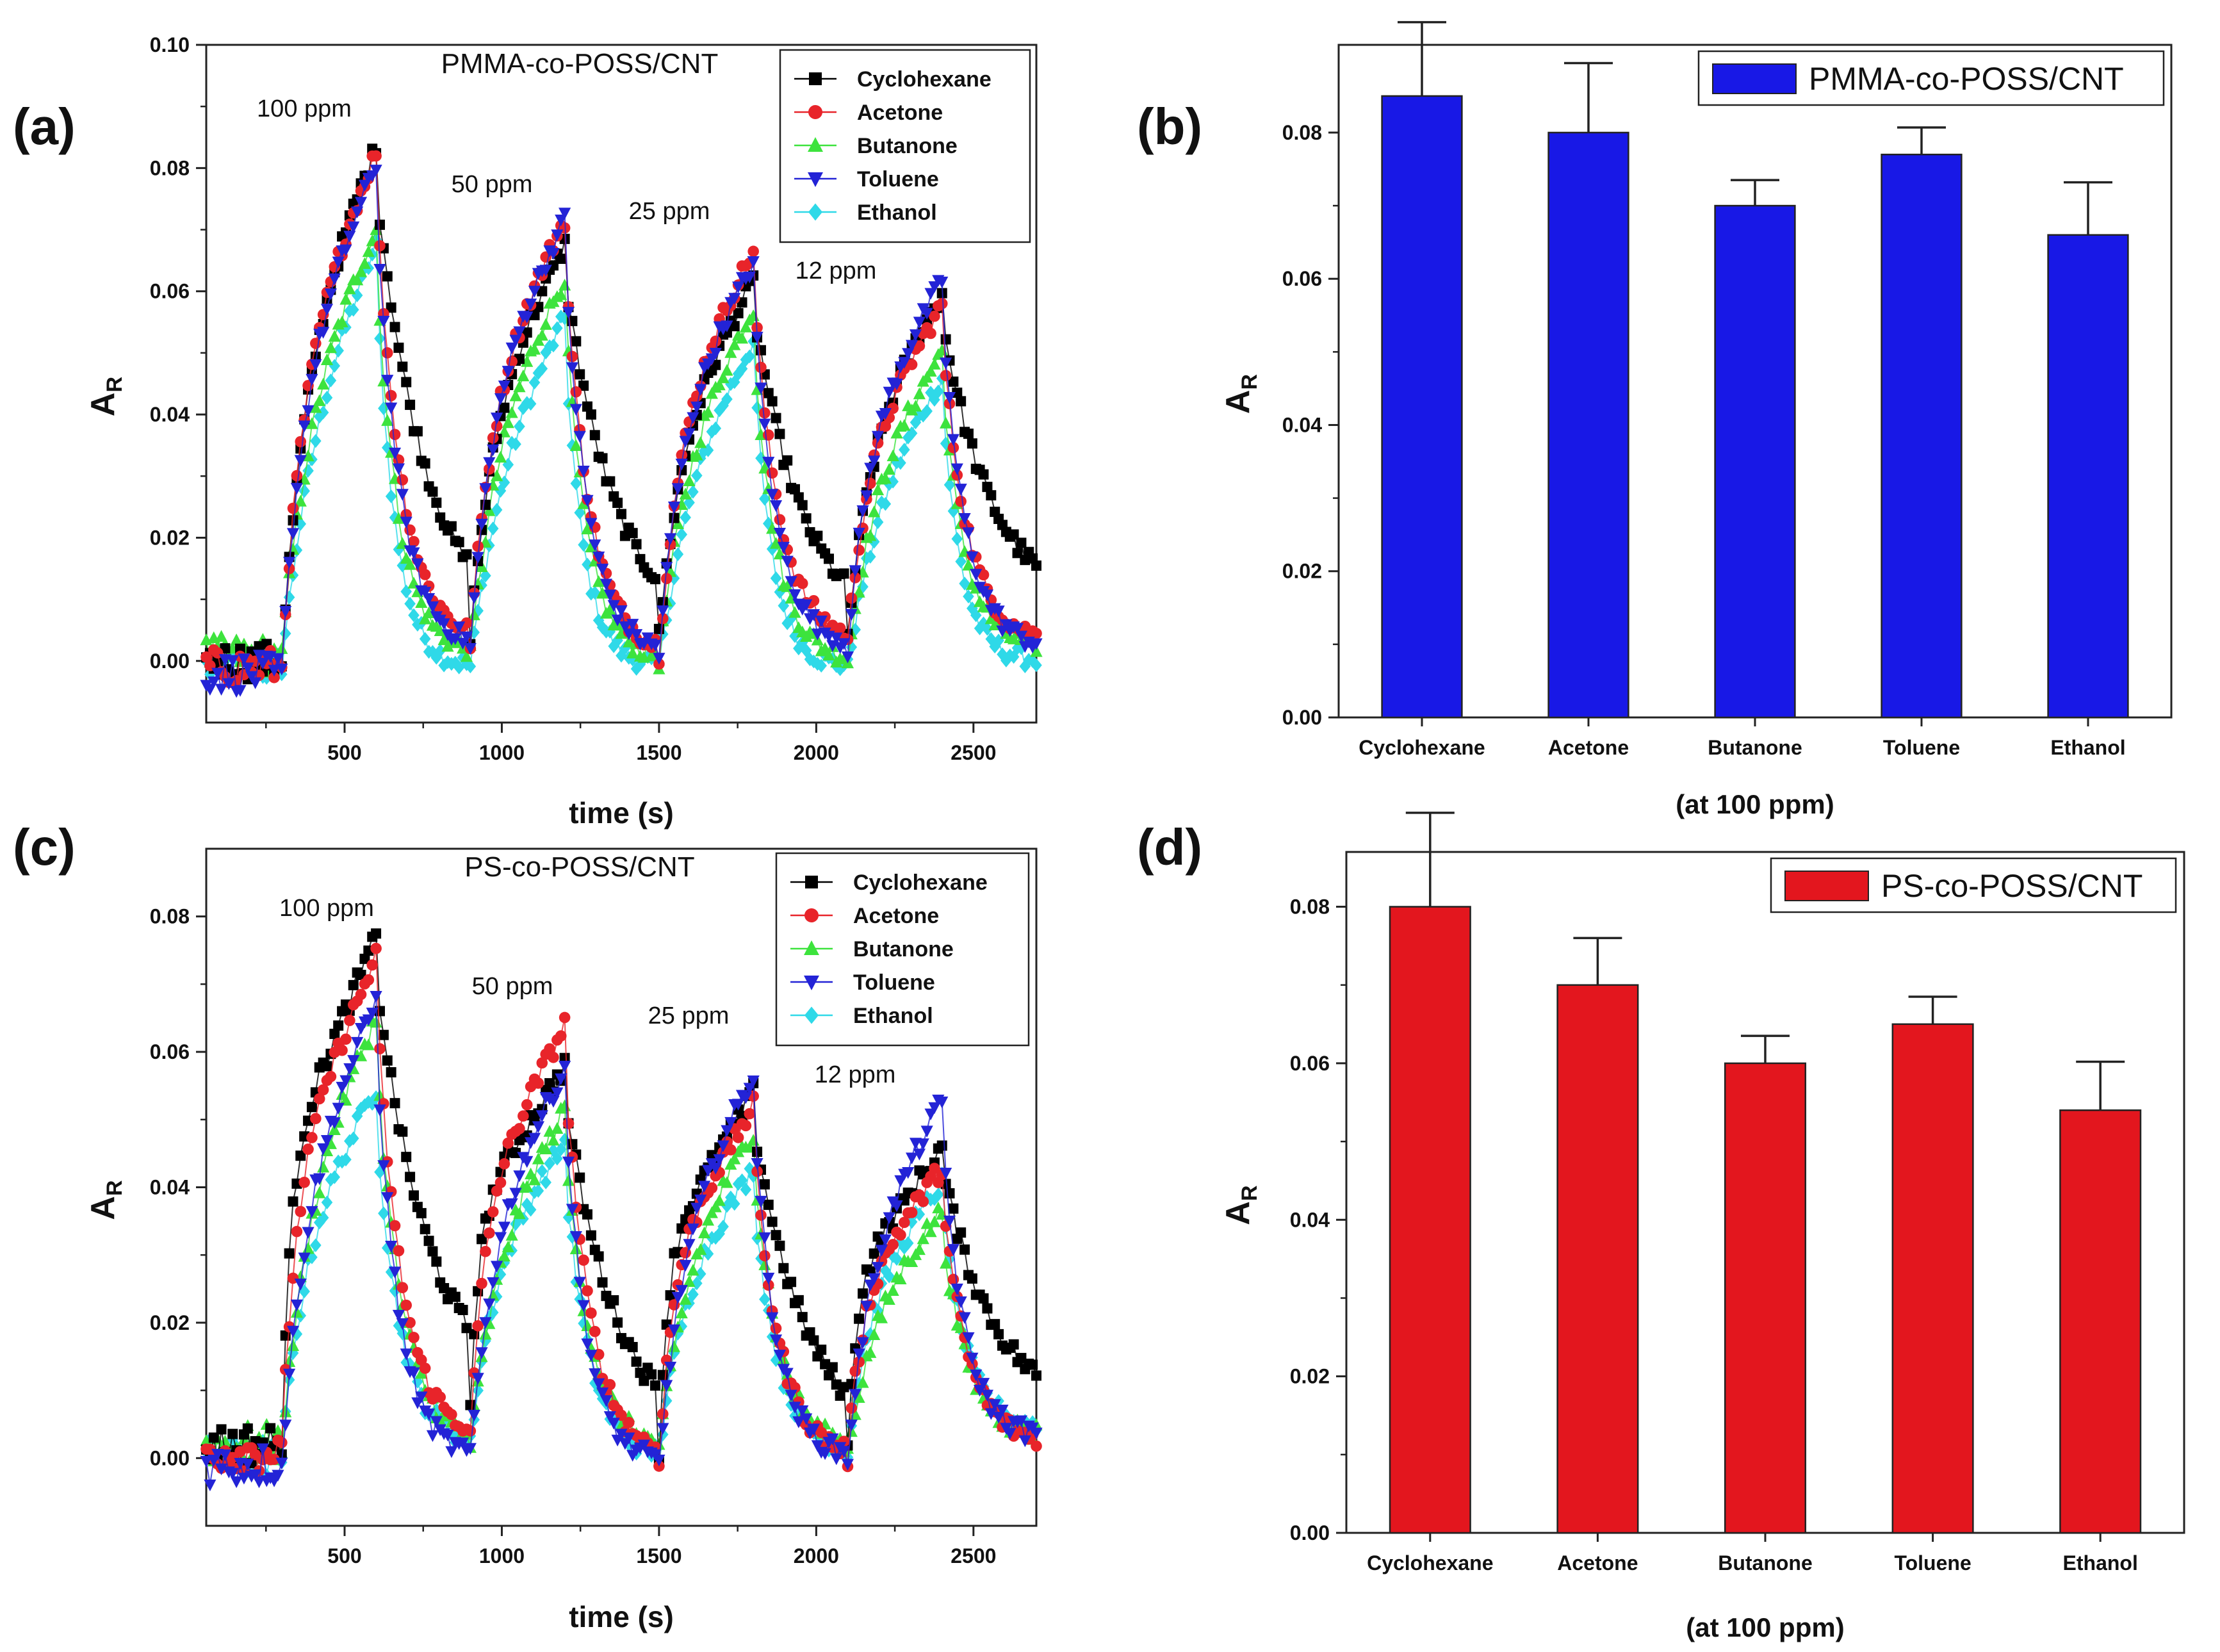 This screenshot has width=2220, height=1652. Describe the element at coordinates (1922, 747) in the screenshot. I see `x-tick-label: Toluene` at that location.